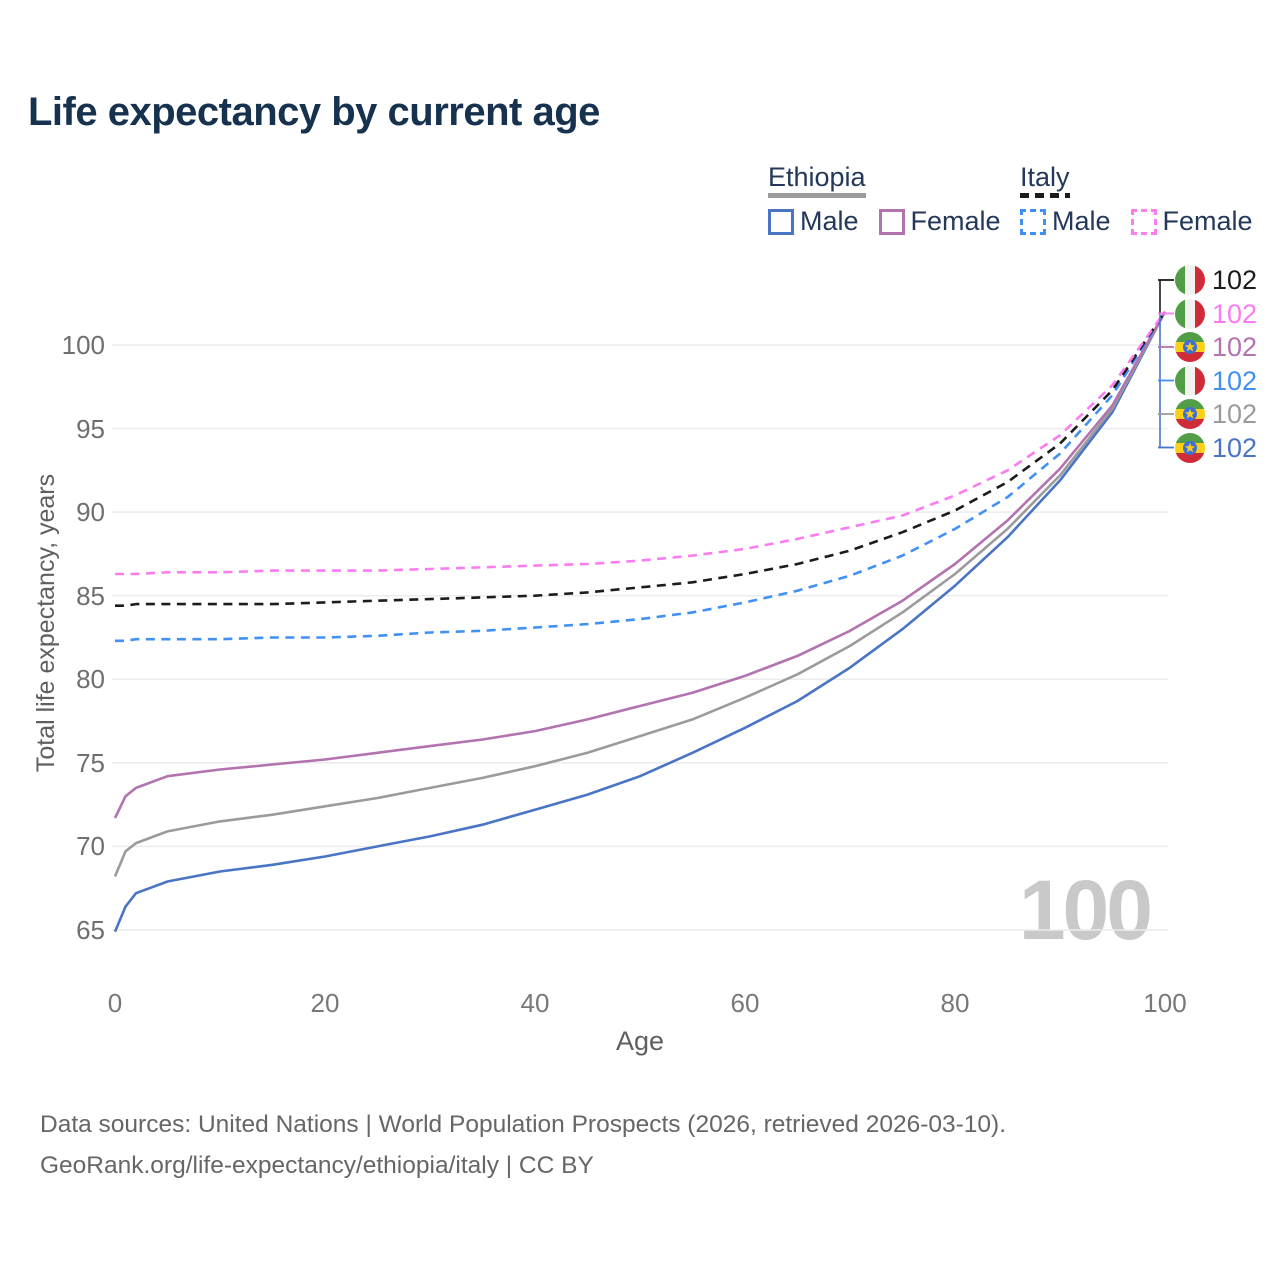  Describe the element at coordinates (90, 930) in the screenshot. I see `y-tick-label-65: 65` at that location.